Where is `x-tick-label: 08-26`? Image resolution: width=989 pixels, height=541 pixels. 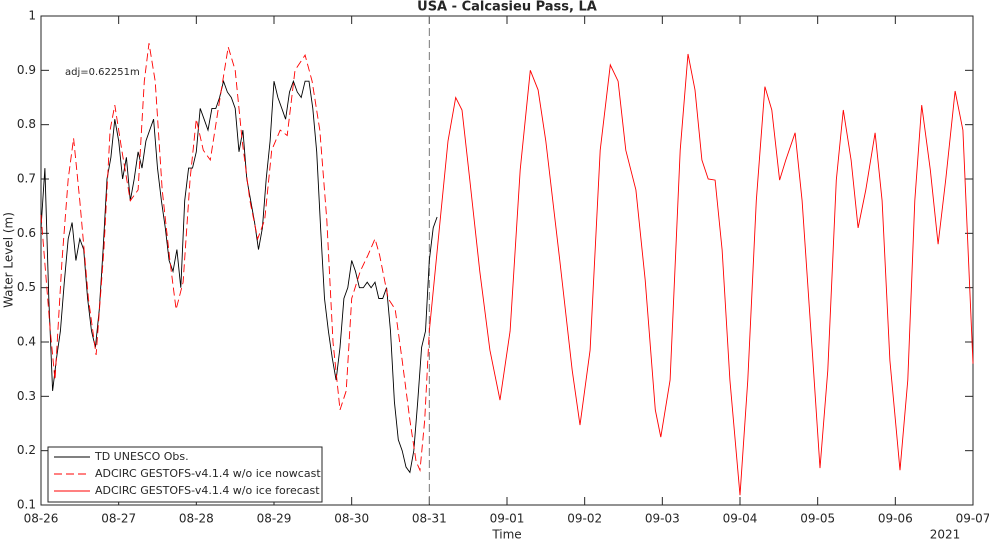
x-tick-label: 08-26 is located at coordinates (41, 519).